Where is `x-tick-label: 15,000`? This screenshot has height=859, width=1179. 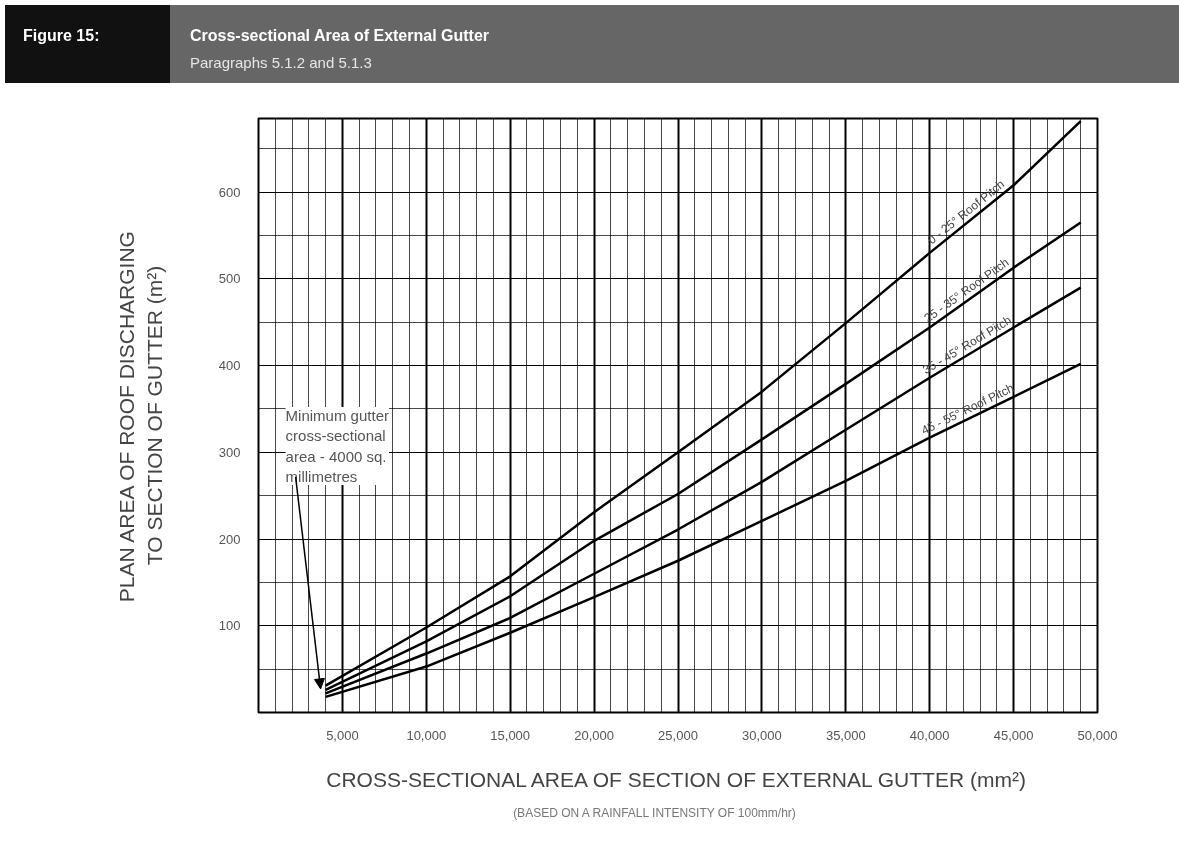
x-tick-label: 15,000 is located at coordinates (510, 735).